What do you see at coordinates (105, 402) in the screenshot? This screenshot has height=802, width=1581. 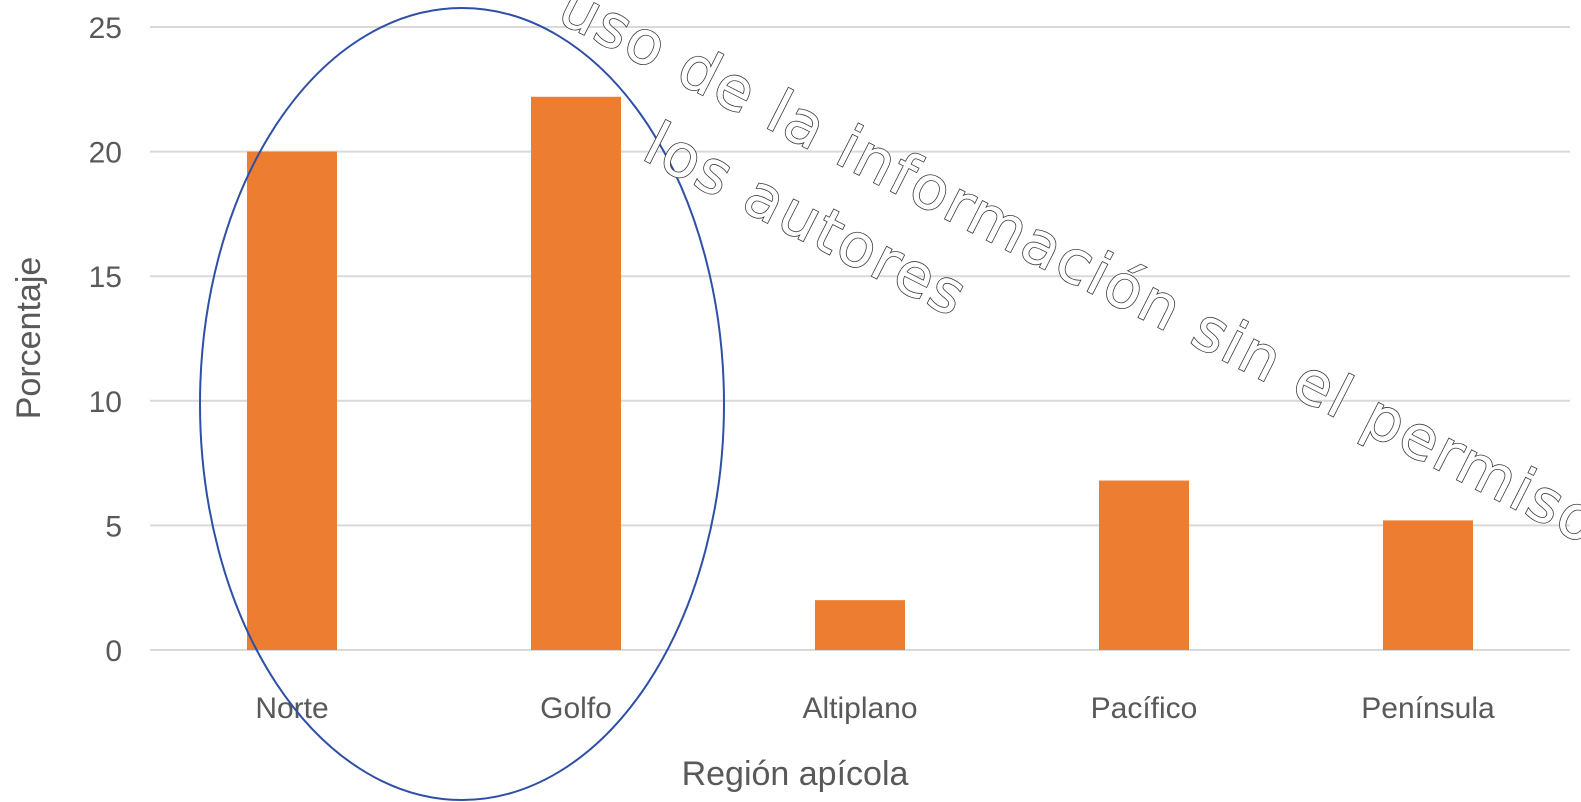 I see `y-tick-label: 10` at bounding box center [105, 402].